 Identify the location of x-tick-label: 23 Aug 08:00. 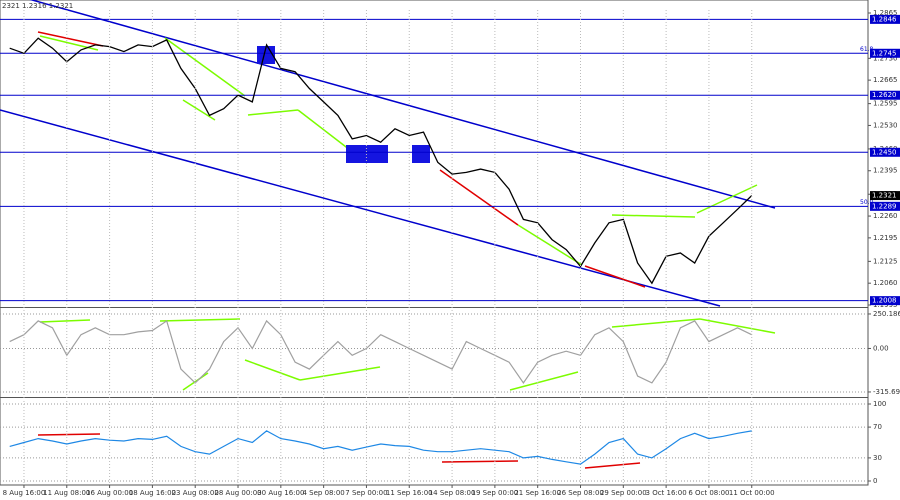
(195, 493).